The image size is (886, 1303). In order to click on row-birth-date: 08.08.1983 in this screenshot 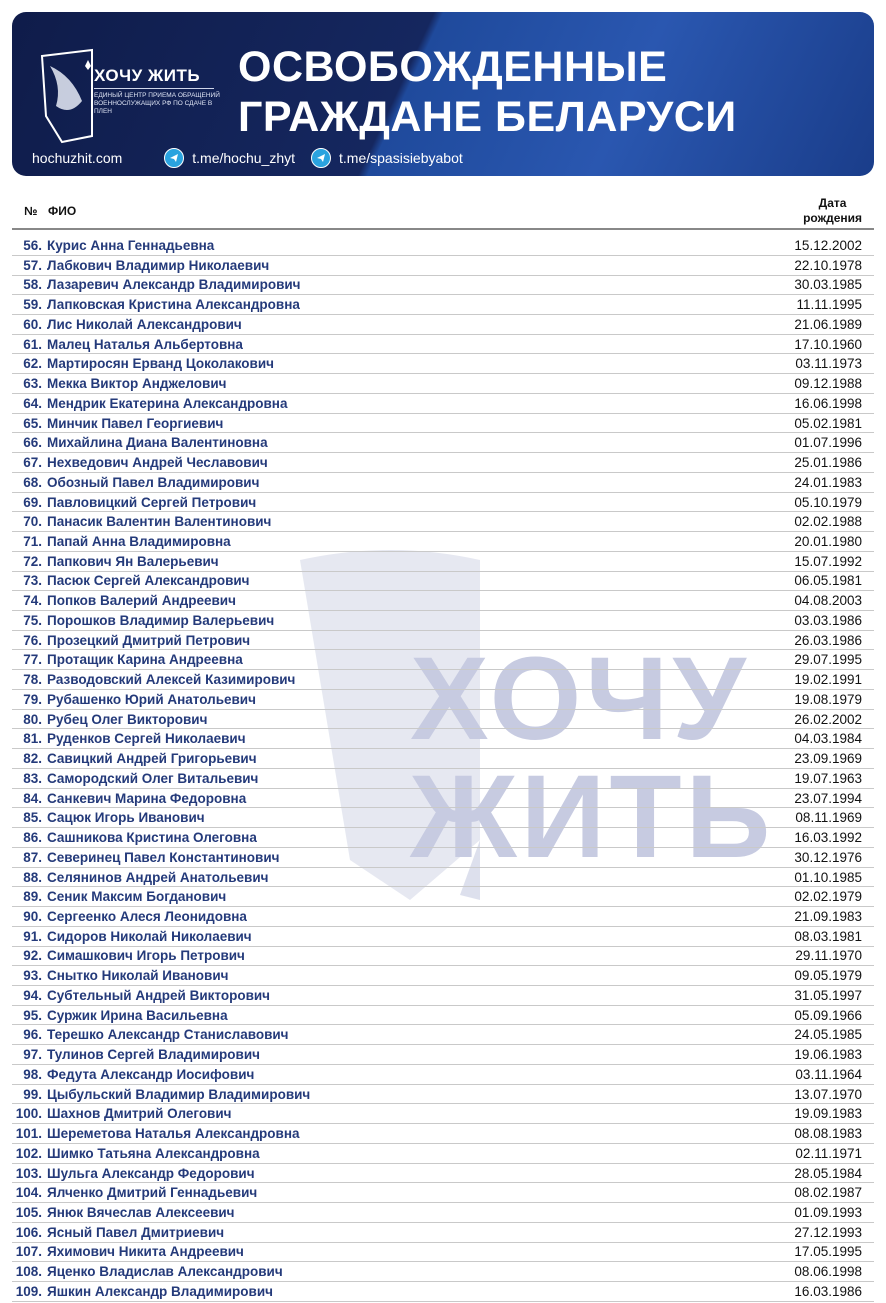, I will do `click(828, 1134)`.